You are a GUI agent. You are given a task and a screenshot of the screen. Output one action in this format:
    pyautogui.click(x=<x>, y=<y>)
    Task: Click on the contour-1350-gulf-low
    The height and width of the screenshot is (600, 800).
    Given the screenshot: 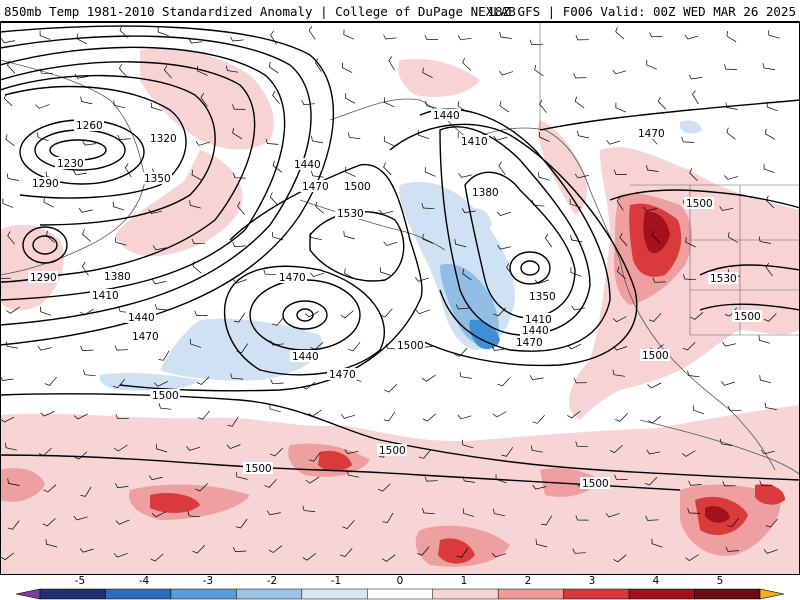 What is the action you would take?
    pyautogui.click(x=530, y=268)
    